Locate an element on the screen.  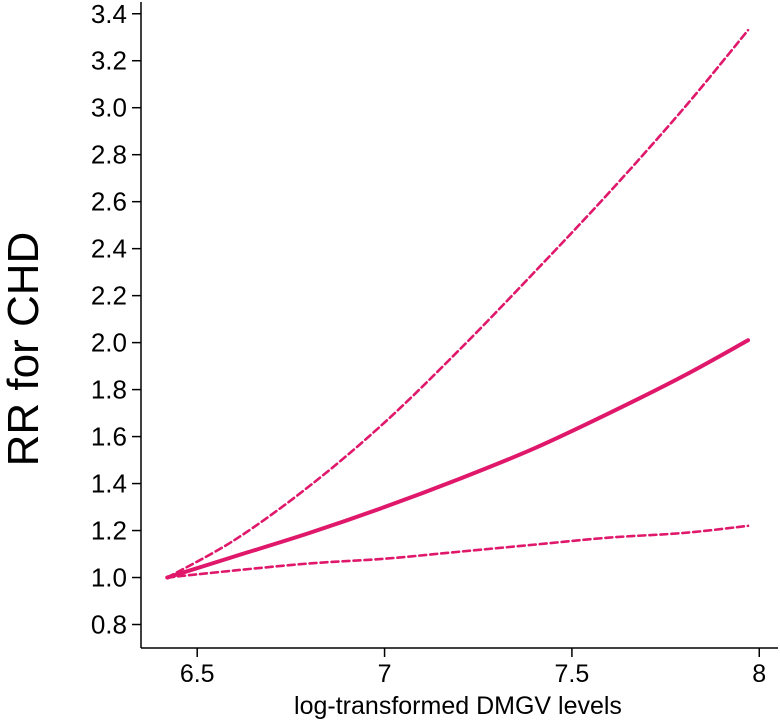
y-tick-label: 0.8 is located at coordinates (109, 625).